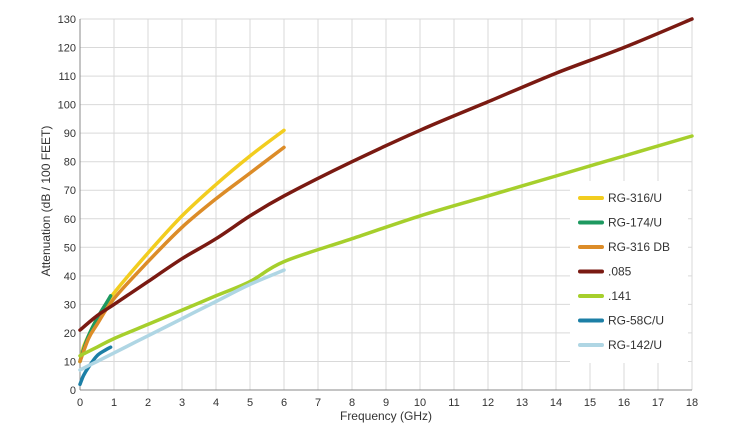 This screenshot has width=750, height=441. Describe the element at coordinates (639, 247) in the screenshot. I see `legend-label-rg-316-db: RG-316 DB` at that location.